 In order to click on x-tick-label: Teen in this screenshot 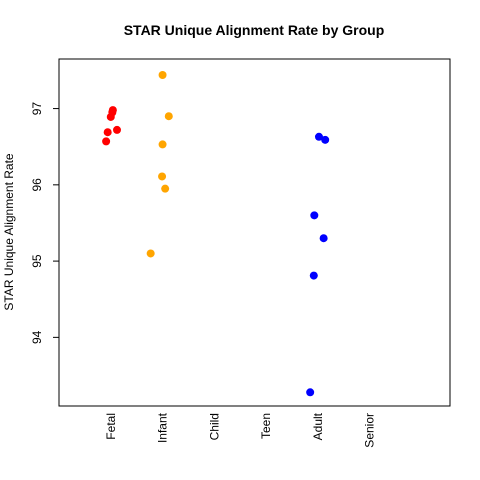, I will do `click(266, 426)`.